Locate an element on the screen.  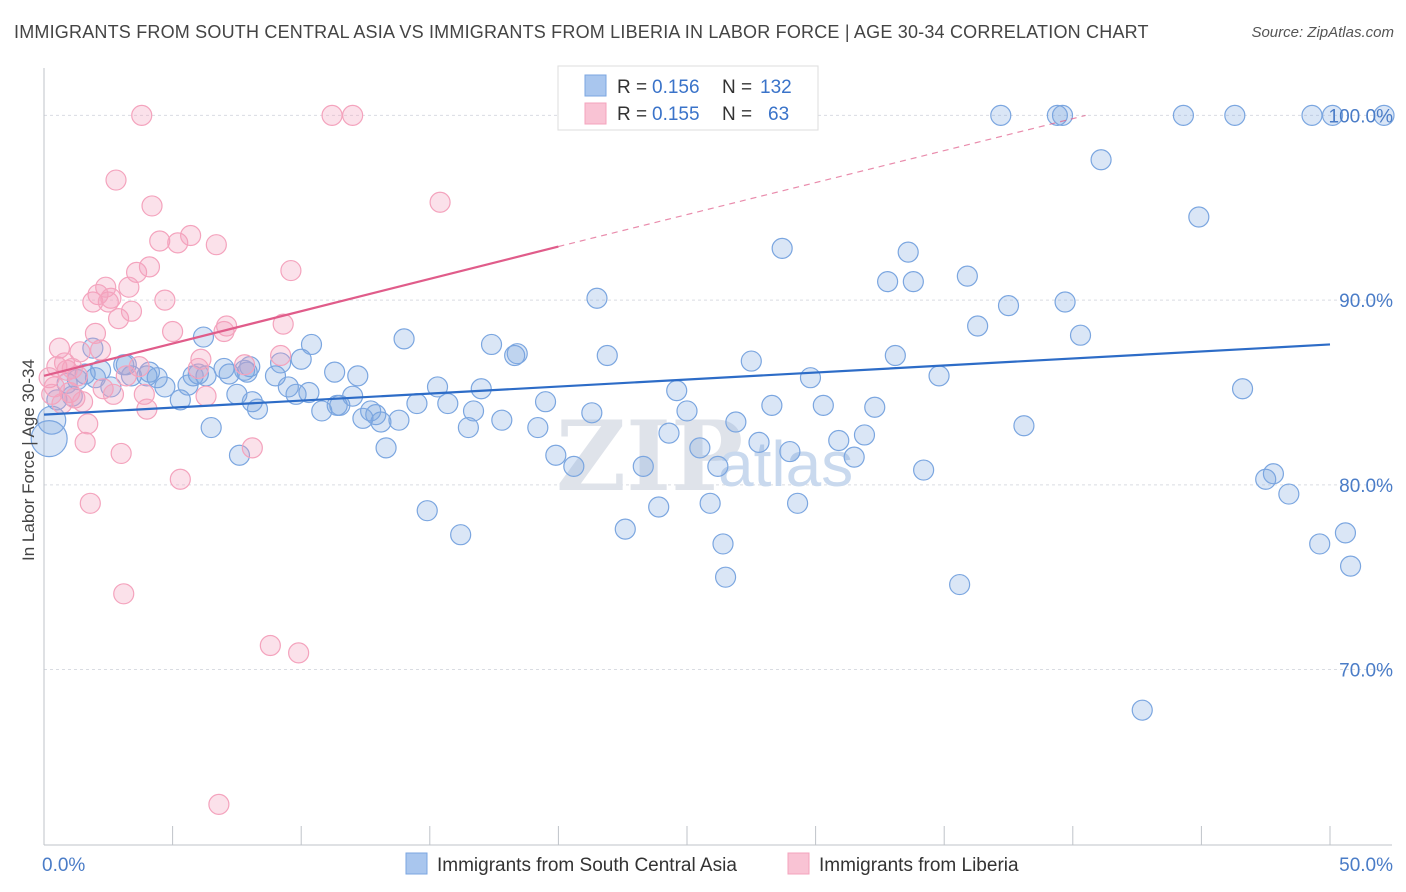
bottom-legend-label-2: Immigrants from Liberia is located at coordinates (919, 865).